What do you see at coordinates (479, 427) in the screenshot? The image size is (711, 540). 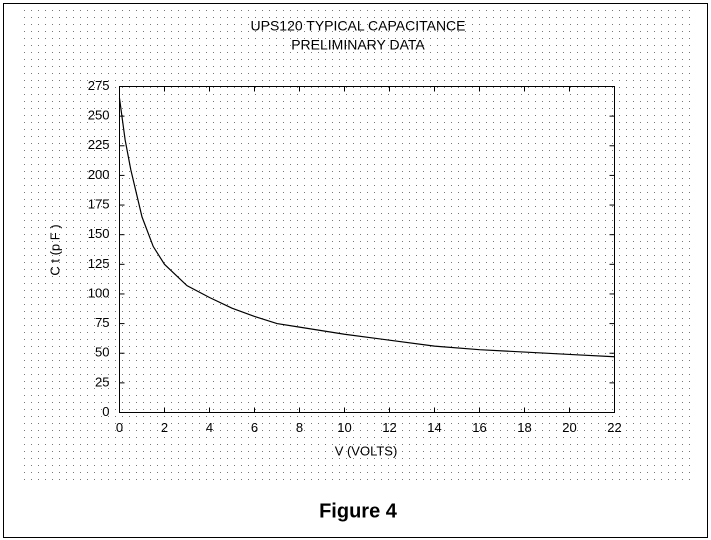 I see `x-tick-label: 16` at bounding box center [479, 427].